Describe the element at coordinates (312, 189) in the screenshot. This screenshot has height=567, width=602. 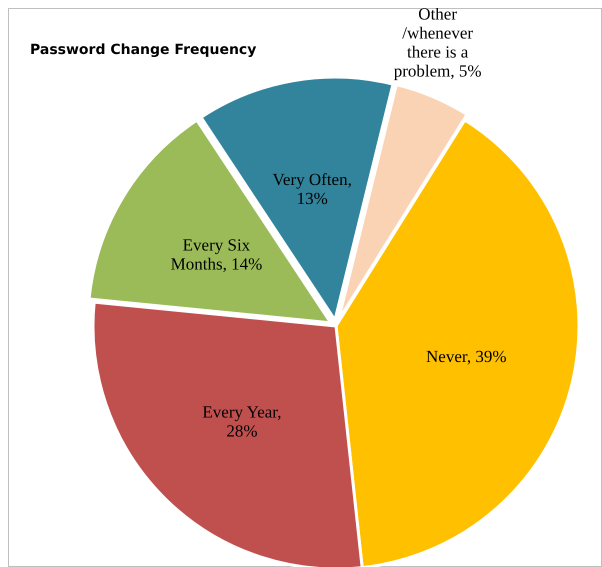
I see `slice-label: Very Often, 13%` at that location.